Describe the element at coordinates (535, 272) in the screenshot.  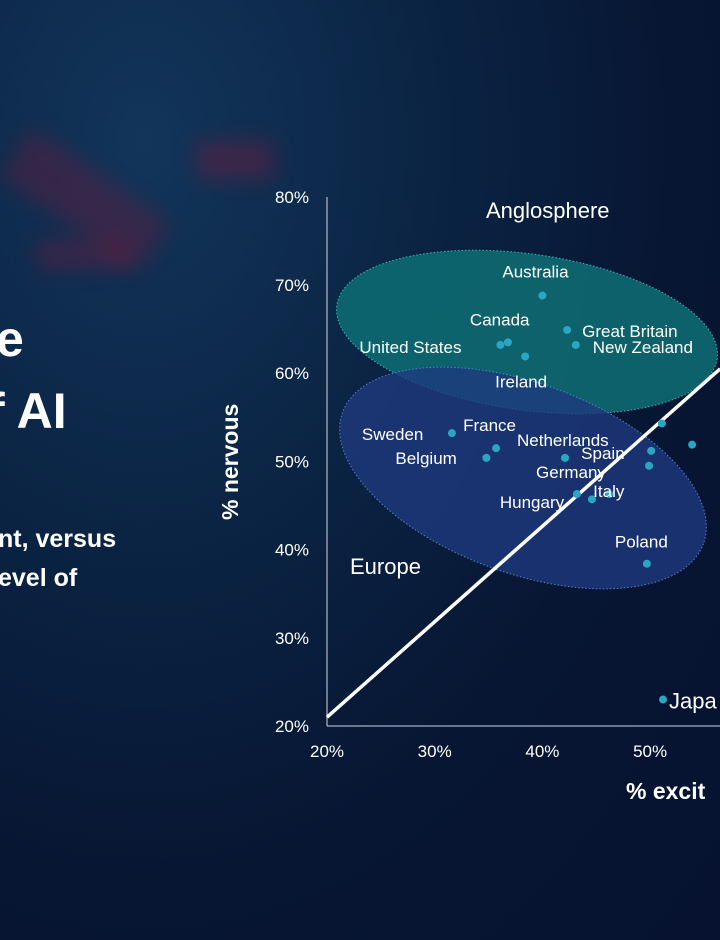
I see `point-label: Australia` at that location.